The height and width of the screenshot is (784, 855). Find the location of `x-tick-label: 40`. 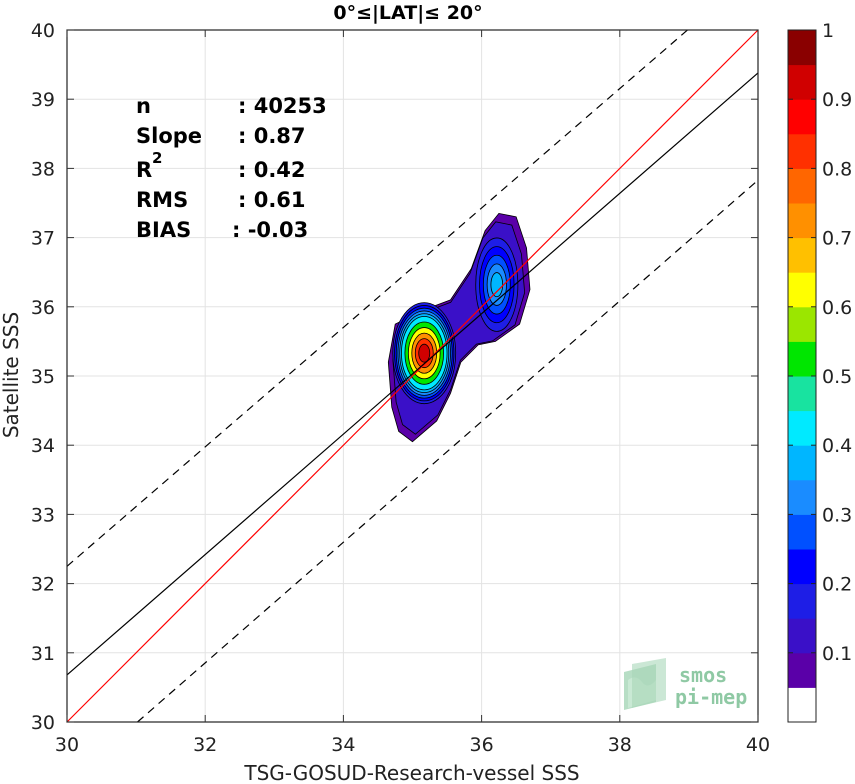

x-tick-label: 40 is located at coordinates (758, 745).